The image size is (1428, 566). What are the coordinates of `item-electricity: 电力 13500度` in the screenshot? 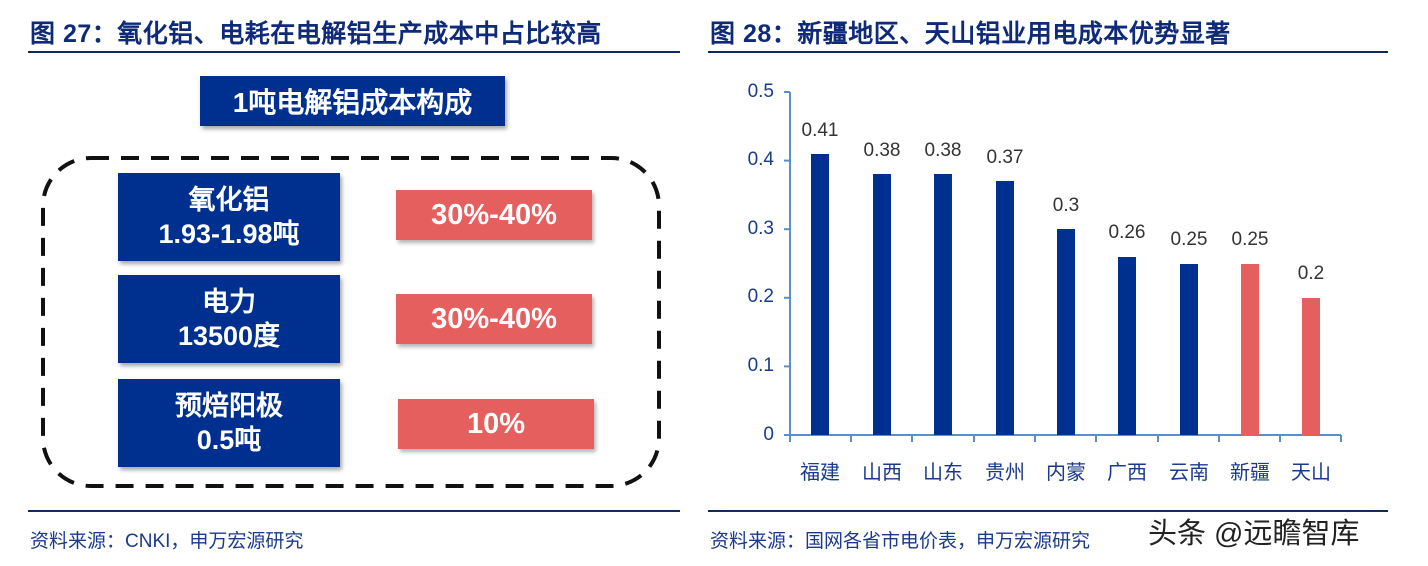 It's located at (229, 319).